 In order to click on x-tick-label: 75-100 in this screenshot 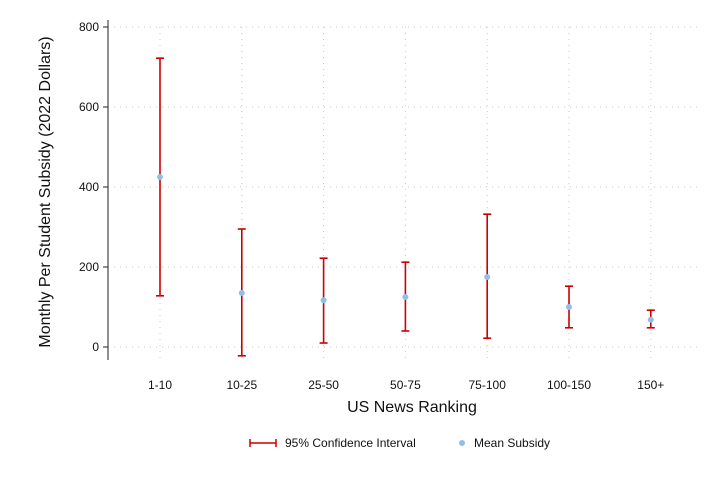, I will do `click(488, 385)`.